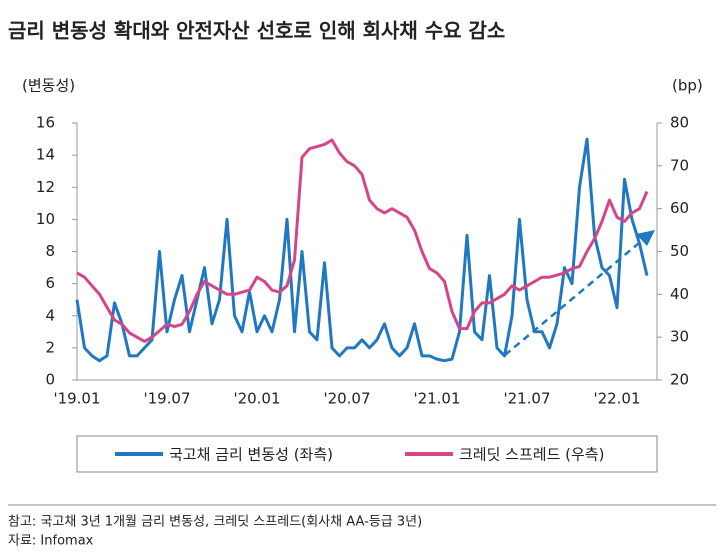  Describe the element at coordinates (679, 251) in the screenshot. I see `y2-tick-label: 50` at that location.